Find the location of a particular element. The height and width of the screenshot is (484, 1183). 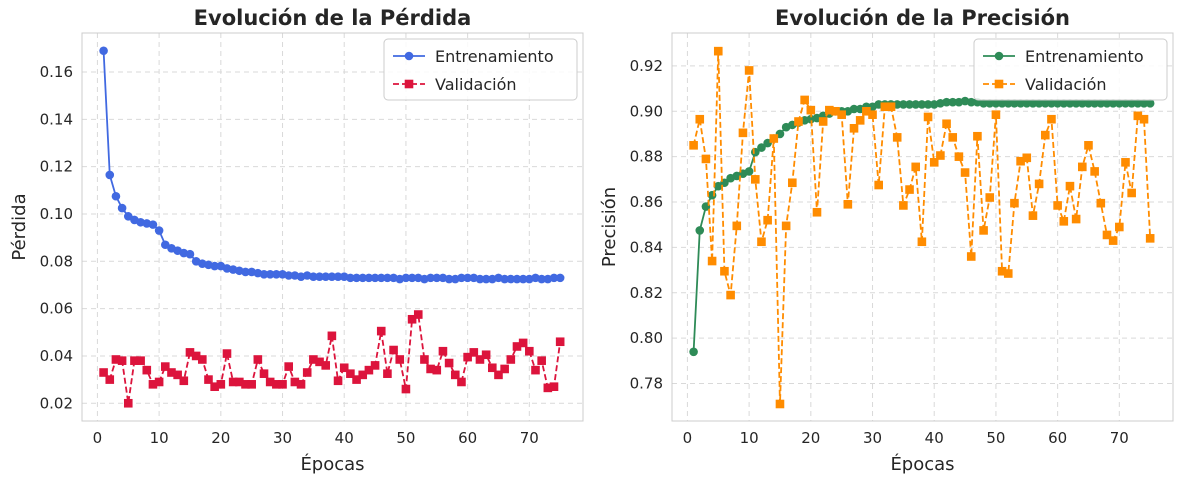

x-tick-label: 0 is located at coordinates (688, 438).